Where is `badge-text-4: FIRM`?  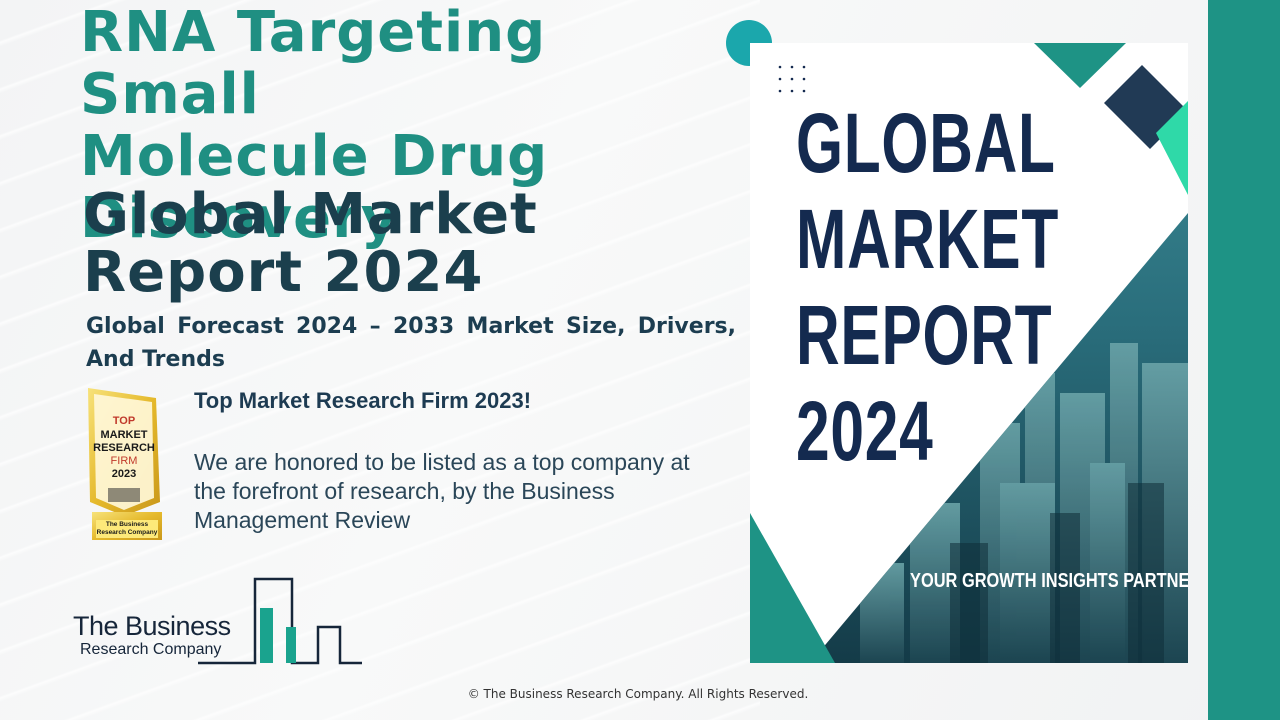 badge-text-4: FIRM is located at coordinates (124, 461).